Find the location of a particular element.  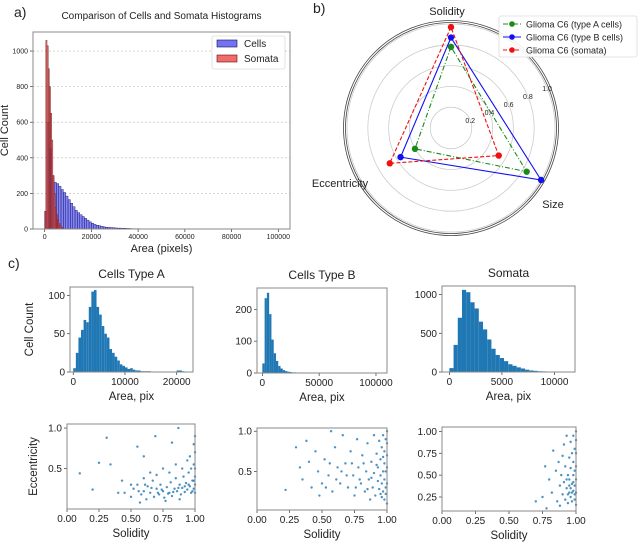

outer-frame is located at coordinates (451, 128).